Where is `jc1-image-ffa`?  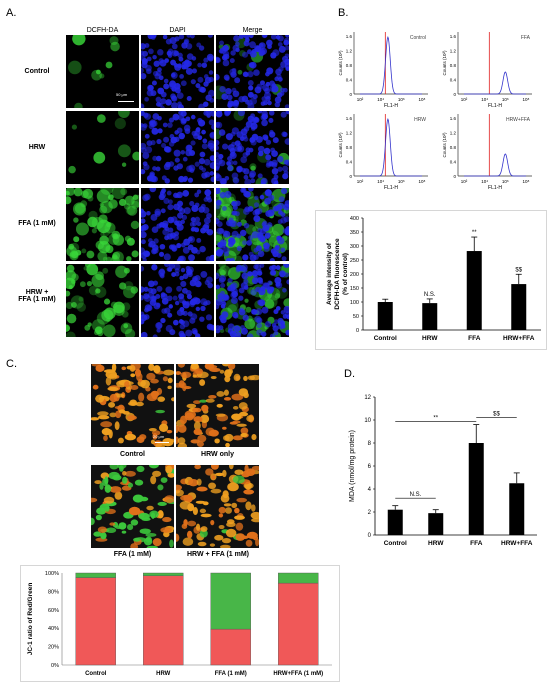 jc1-image-ffa is located at coordinates (132, 506).